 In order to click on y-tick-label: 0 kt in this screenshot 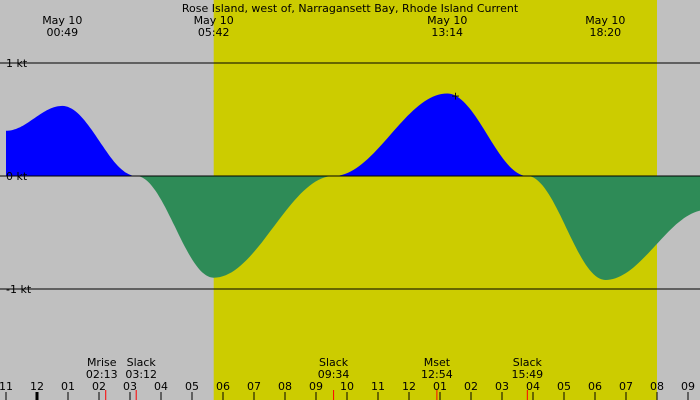, I will do `click(17, 176)`.